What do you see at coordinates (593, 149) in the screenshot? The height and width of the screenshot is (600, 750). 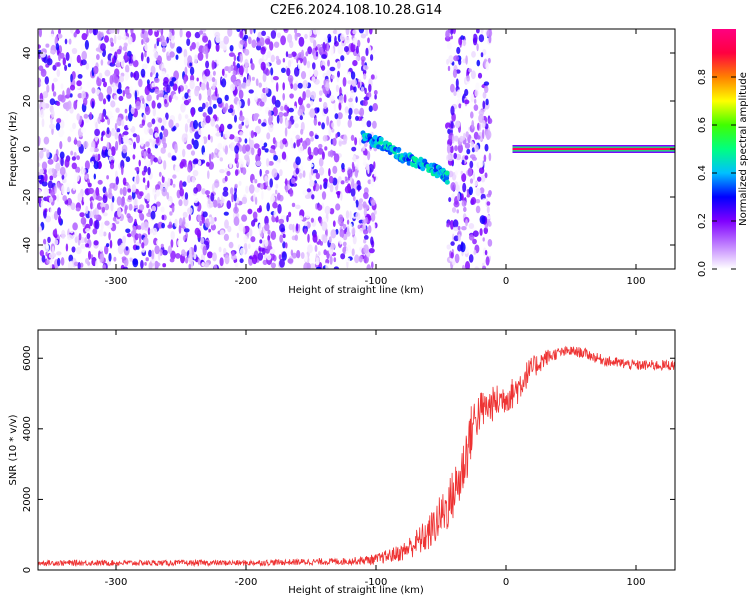 I see `carrier-line` at bounding box center [593, 149].